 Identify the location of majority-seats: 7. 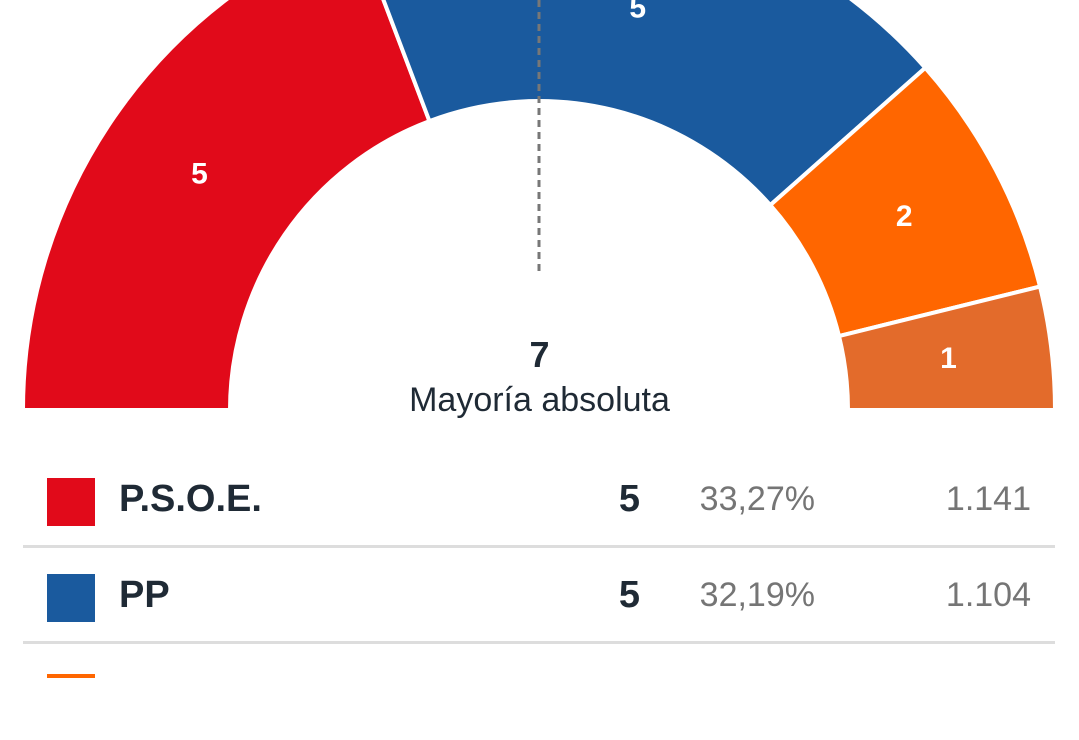
(539, 354).